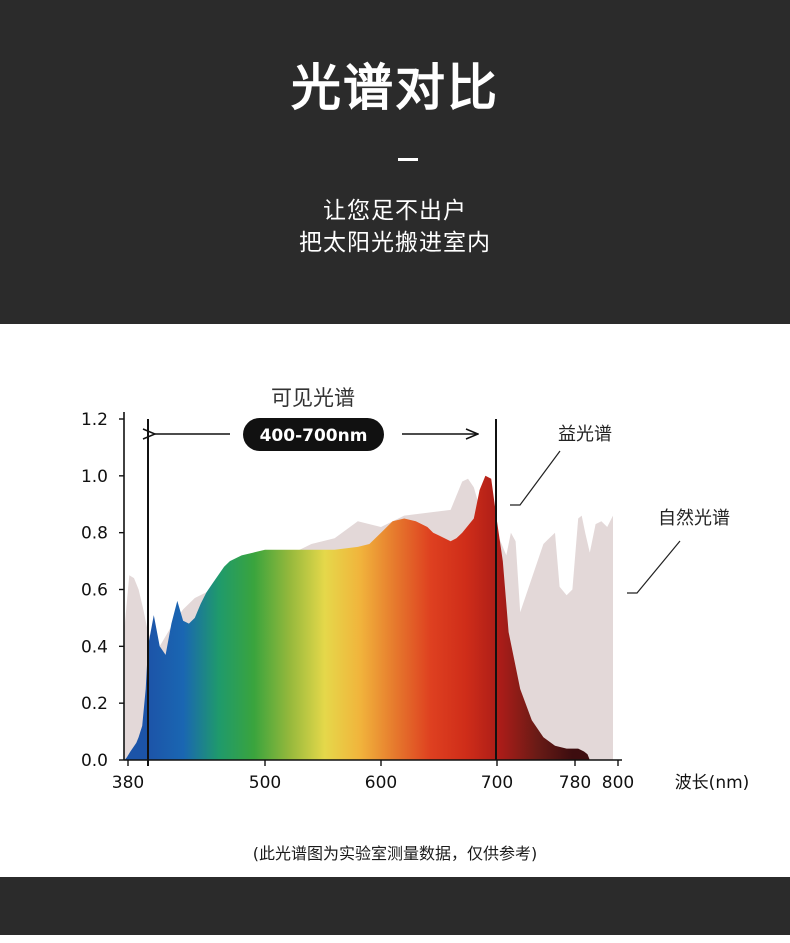 The height and width of the screenshot is (943, 790). I want to click on subtitle-line-1: 让您足不出户, so click(395, 211).